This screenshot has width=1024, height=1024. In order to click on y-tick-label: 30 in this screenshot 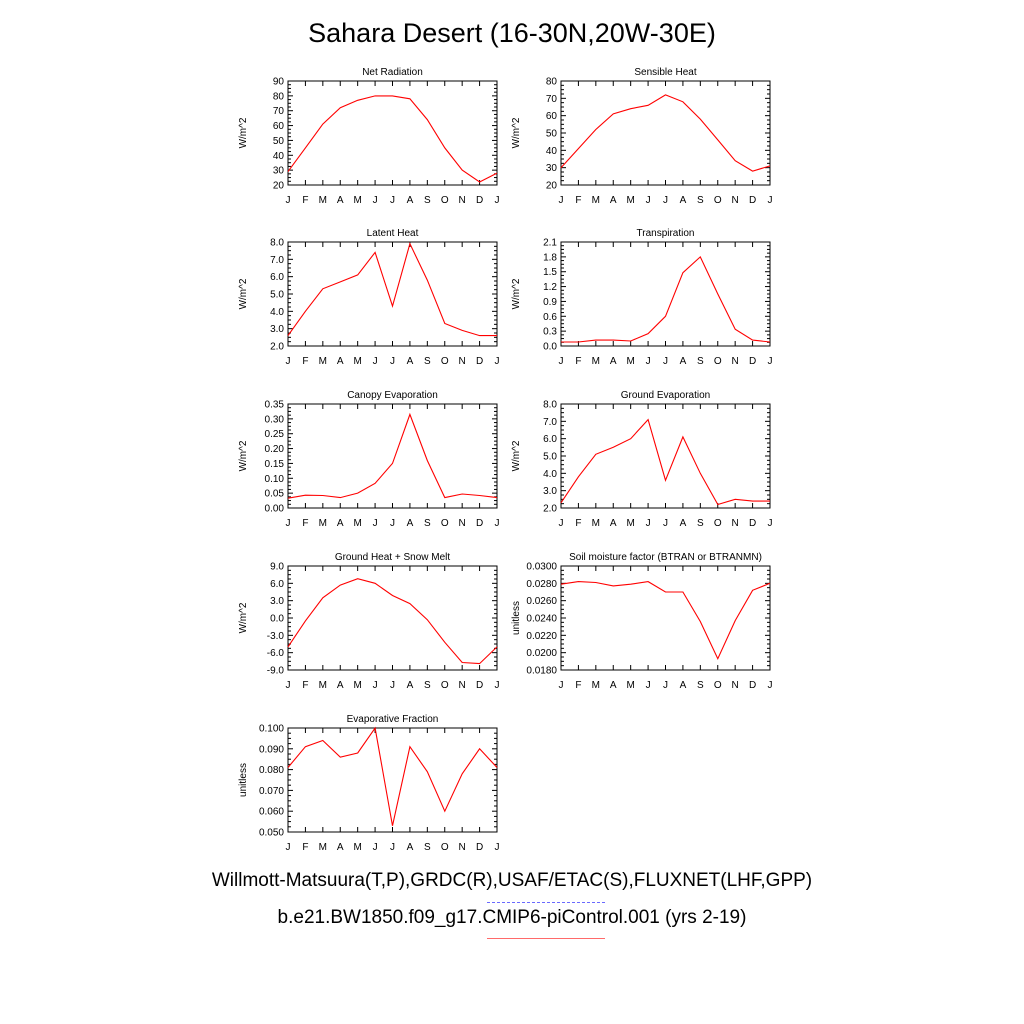, I will do `click(279, 171)`.